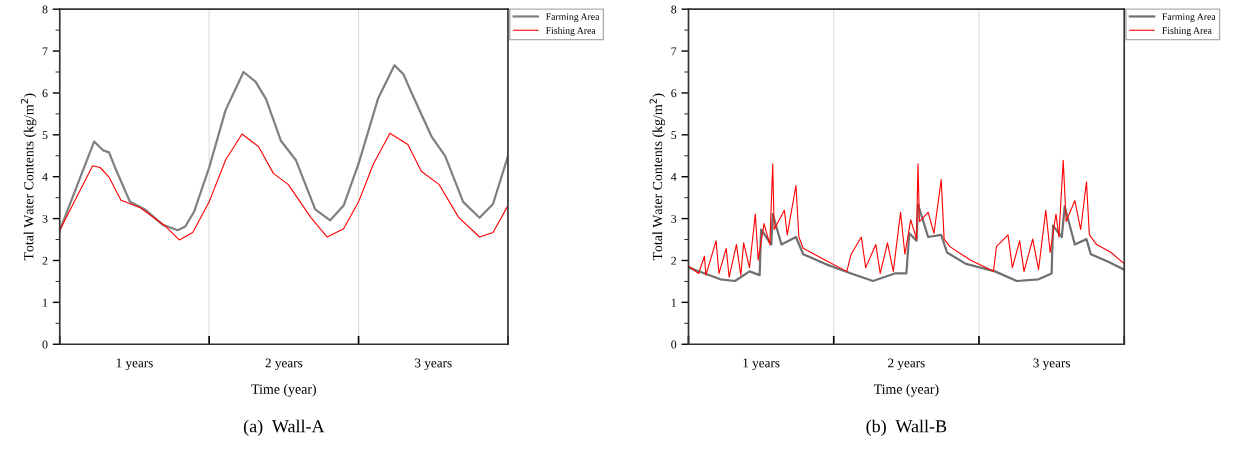 This screenshot has height=459, width=1245. I want to click on text: (b) Wall-B, so click(906, 428).